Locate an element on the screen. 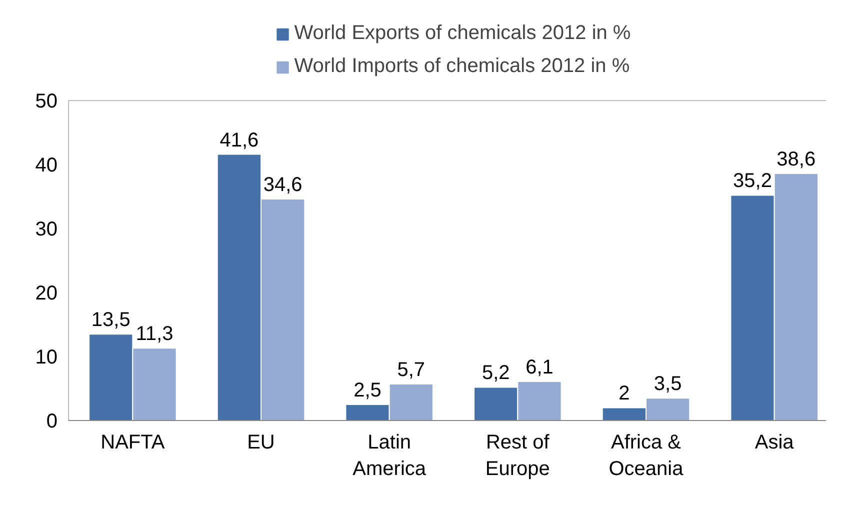 Image resolution: width=862 pixels, height=523 pixels. data-label: 38,6 is located at coordinates (796, 159).